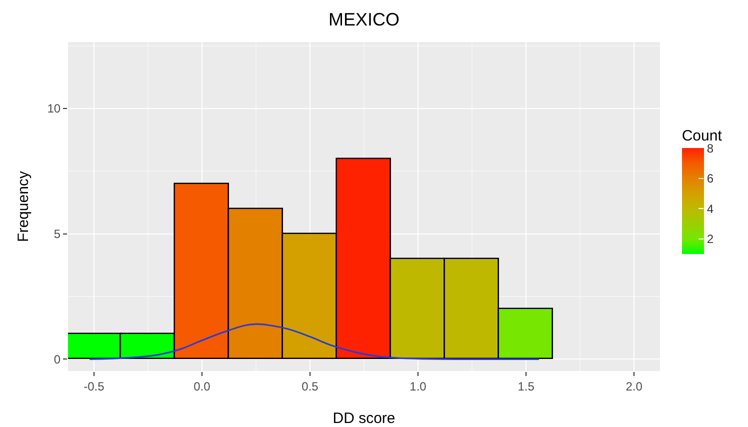 Image resolution: width=748 pixels, height=427 pixels. What do you see at coordinates (710, 209) in the screenshot?
I see `color-bar-label: 4` at bounding box center [710, 209].